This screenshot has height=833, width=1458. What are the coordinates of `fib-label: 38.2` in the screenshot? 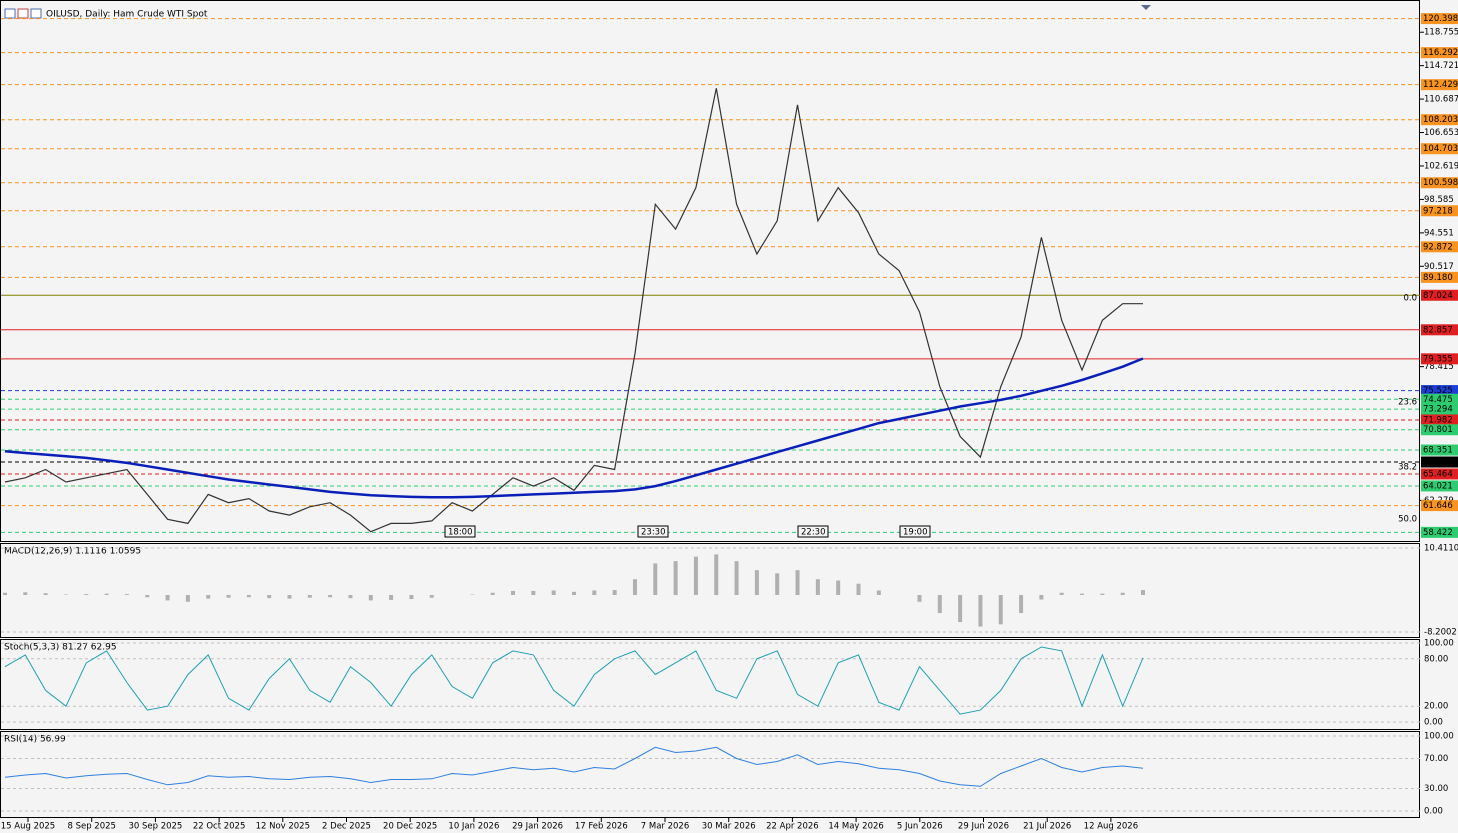 It's located at (1407, 468).